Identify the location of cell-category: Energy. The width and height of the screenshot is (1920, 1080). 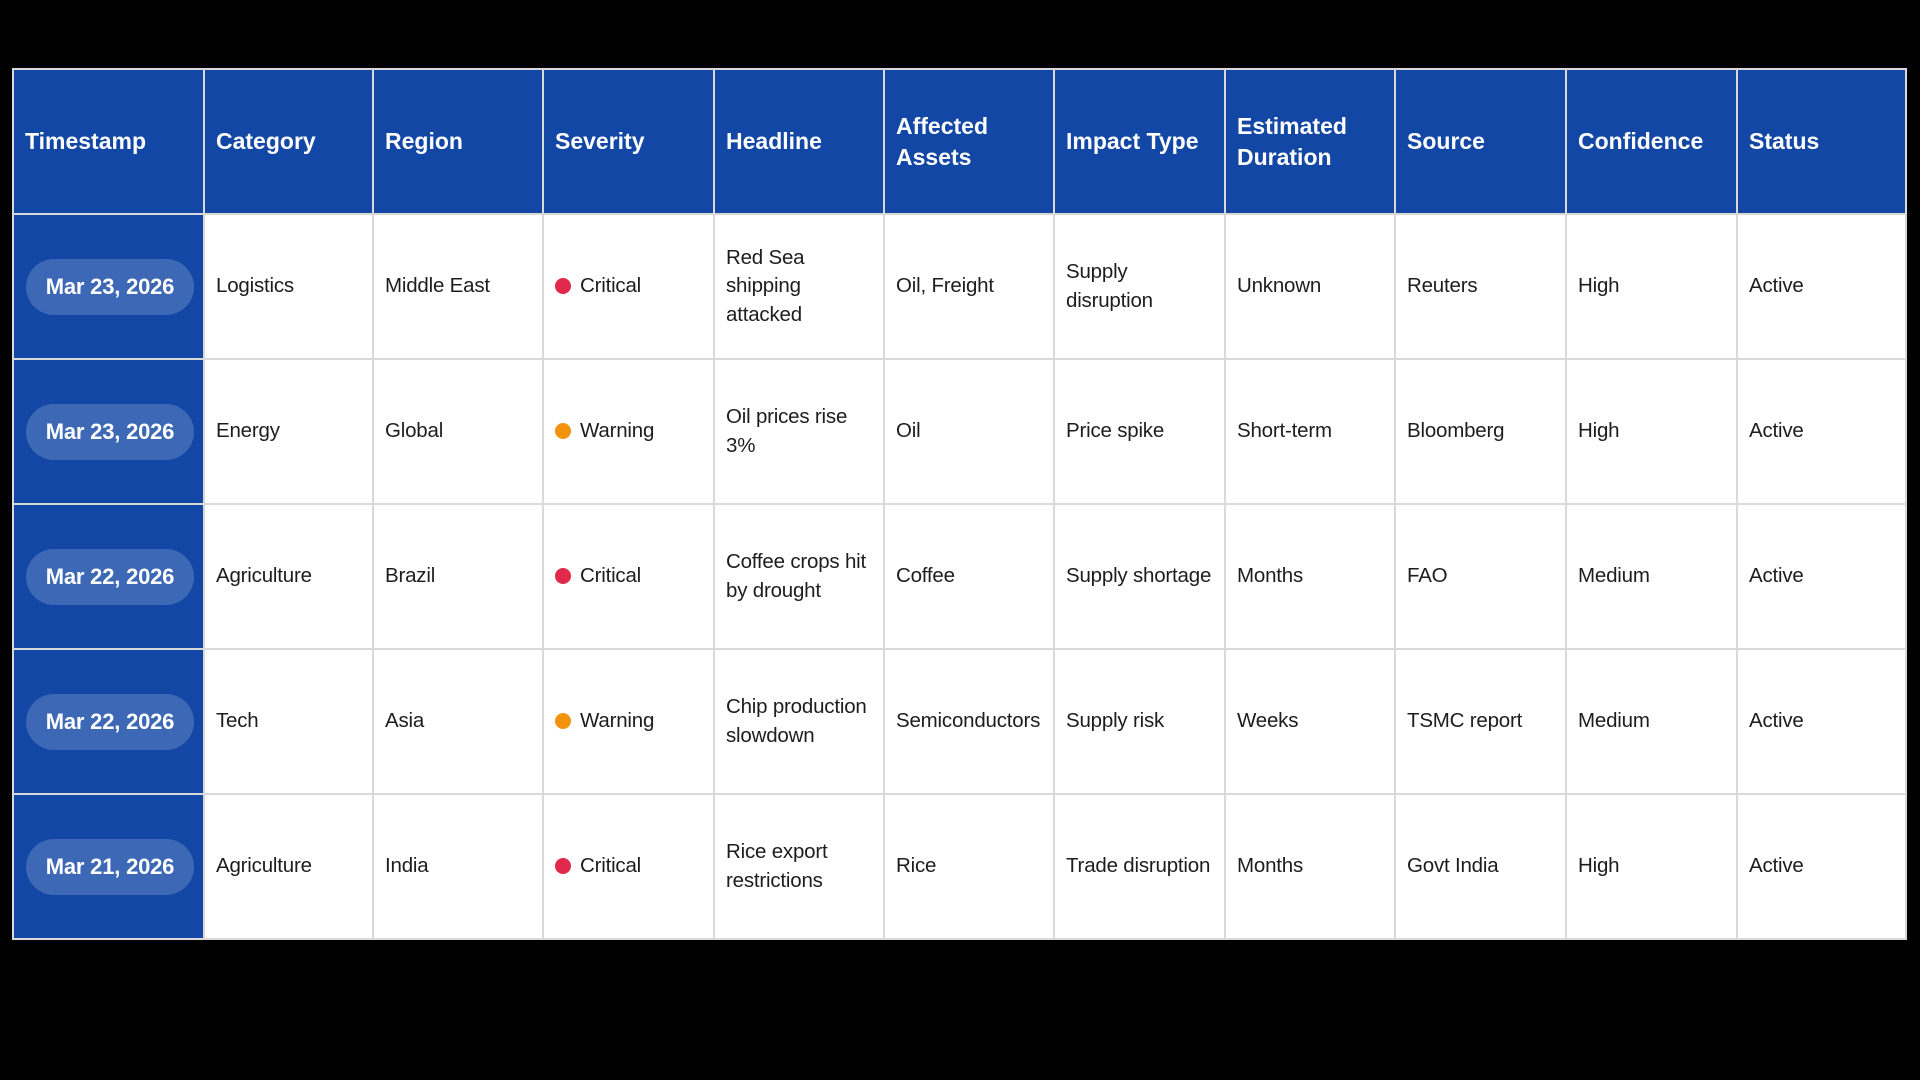
(288, 431).